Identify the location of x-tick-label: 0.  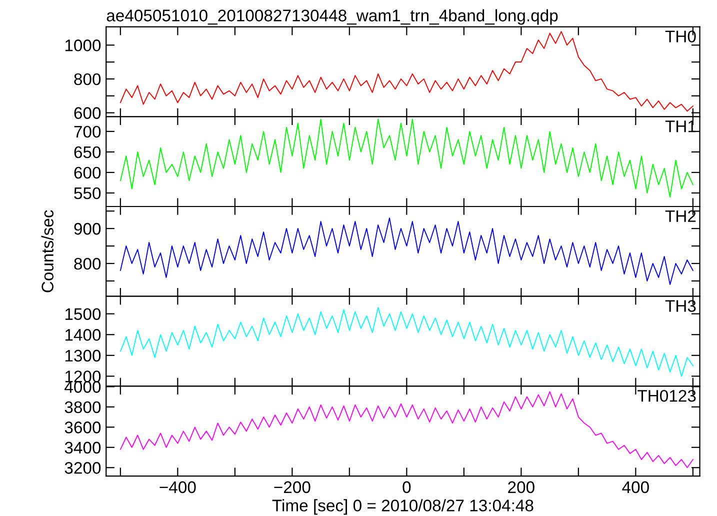
(406, 487).